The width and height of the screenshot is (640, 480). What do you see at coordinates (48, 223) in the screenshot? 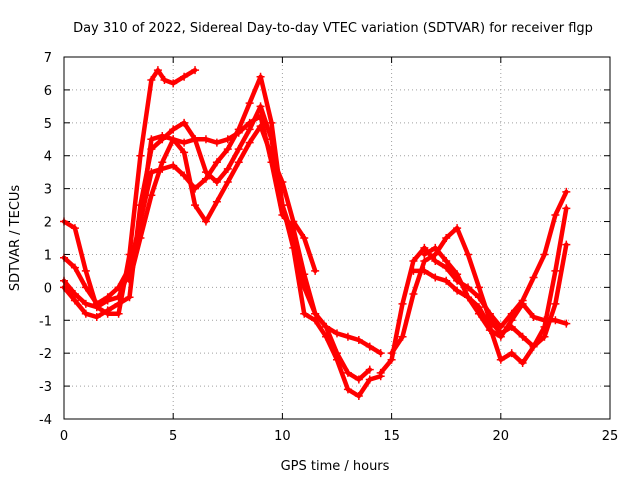
I see `y-tick-label: 2` at bounding box center [48, 223].